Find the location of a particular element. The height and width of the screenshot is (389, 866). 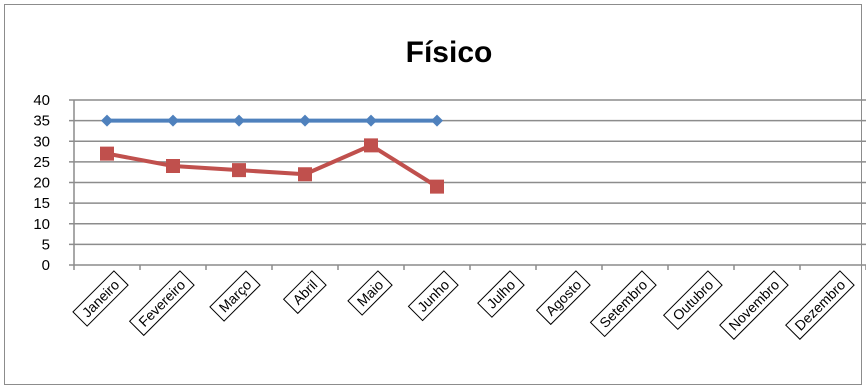

series-line is located at coordinates (272, 166).